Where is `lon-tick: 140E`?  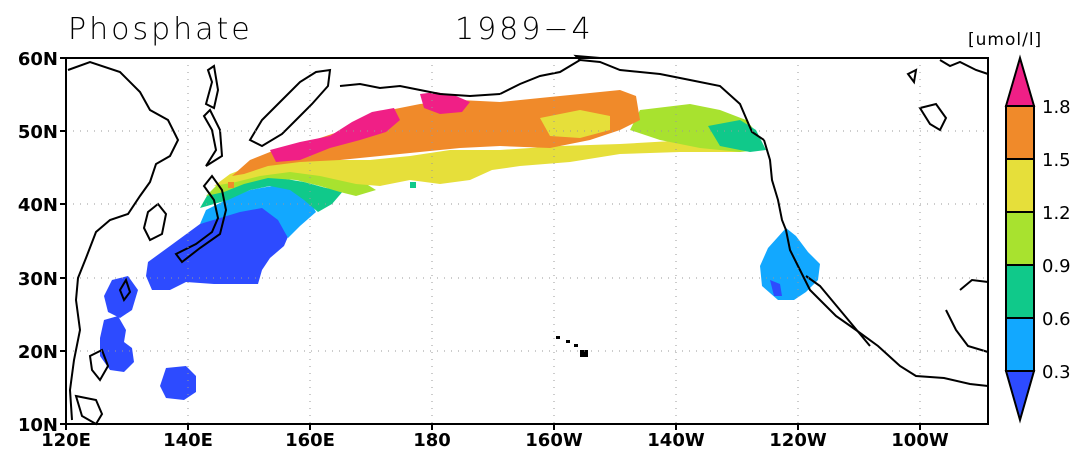 lon-tick: 140E is located at coordinates (188, 440).